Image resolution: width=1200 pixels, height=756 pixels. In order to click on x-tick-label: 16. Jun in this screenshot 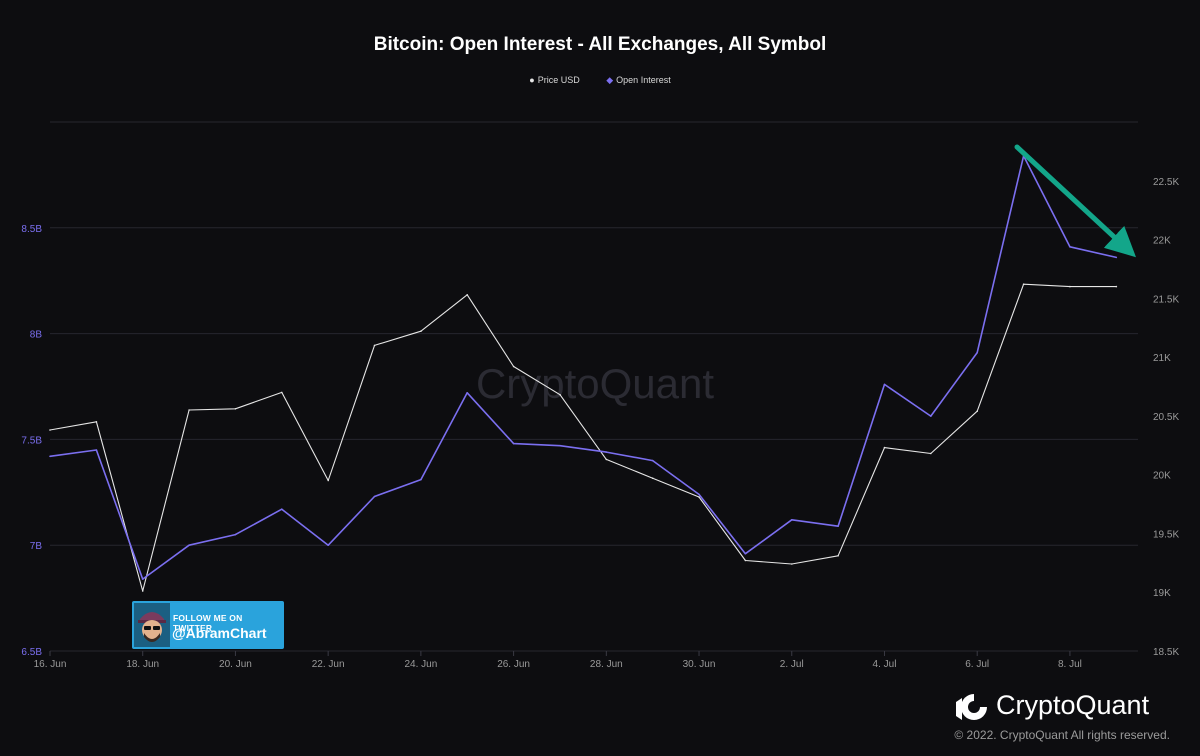, I will do `click(50, 664)`.